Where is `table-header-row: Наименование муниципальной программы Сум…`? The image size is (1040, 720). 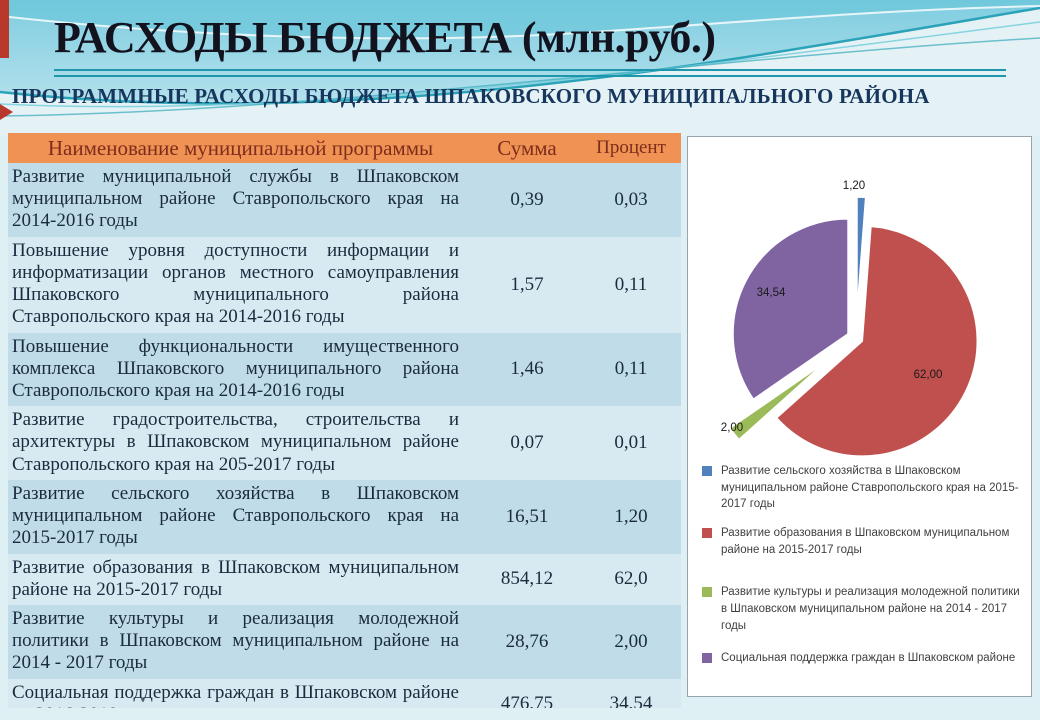
table-header-row: Наименование муниципальной программы Сум… is located at coordinates (344, 148).